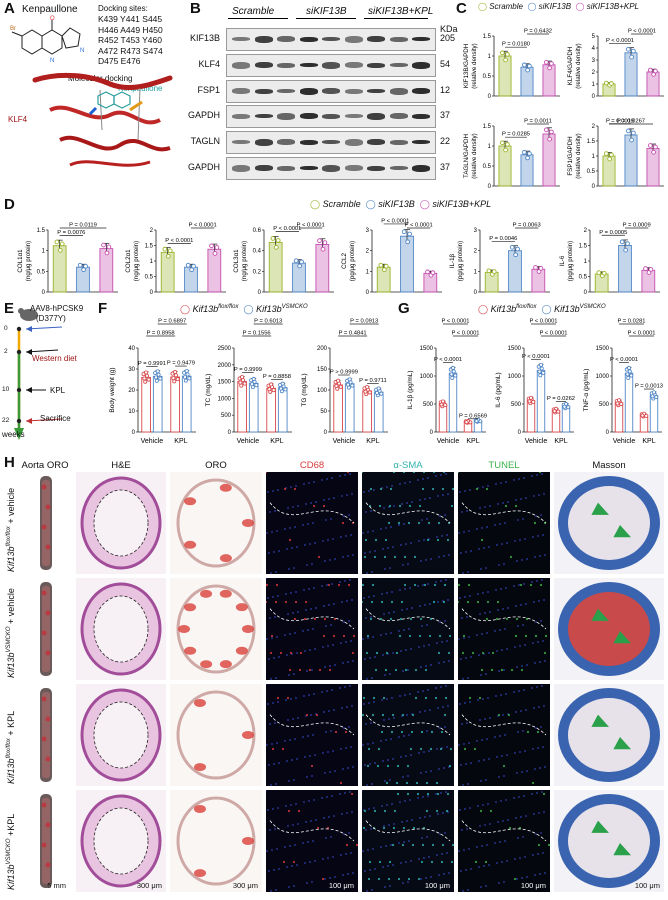 Image resolution: width=668 pixels, height=900 pixels. What do you see at coordinates (257, 334) in the screenshot?
I see `p-value-label: P = 0.1556` at bounding box center [257, 334].